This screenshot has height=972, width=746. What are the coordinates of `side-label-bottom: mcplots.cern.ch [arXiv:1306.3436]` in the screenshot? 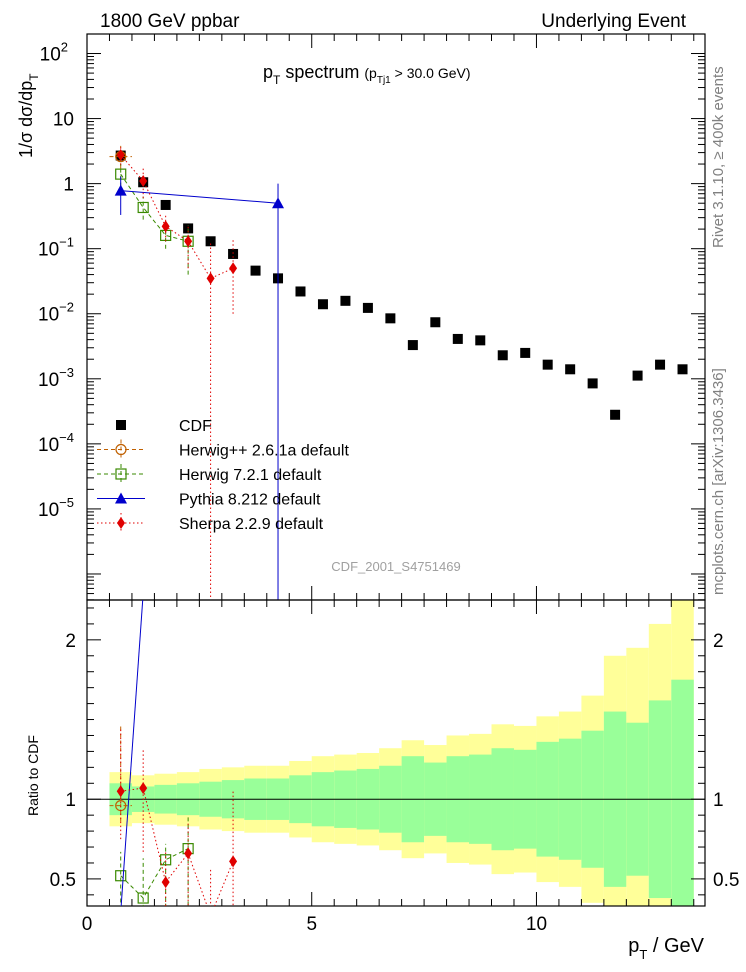 It's located at (718, 481).